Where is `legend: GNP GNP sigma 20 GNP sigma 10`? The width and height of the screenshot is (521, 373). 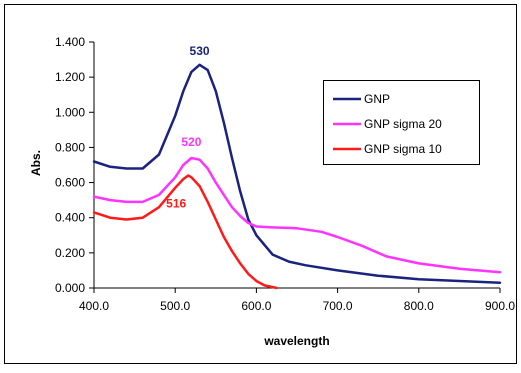
legend: GNP GNP sigma 20 GNP sigma 10 is located at coordinates (401, 122).